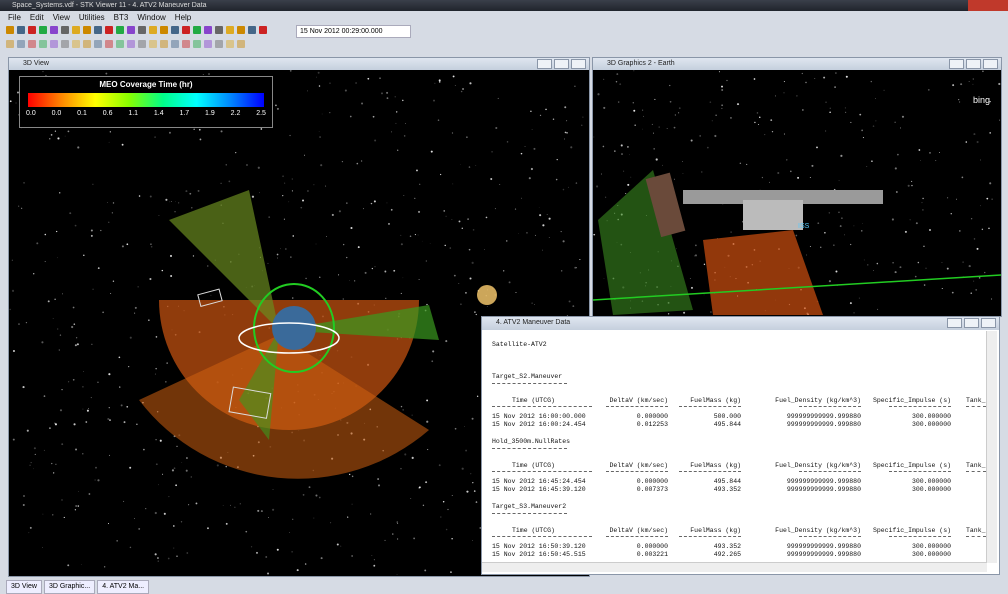 The width and height of the screenshot is (1008, 594). What do you see at coordinates (151, 17) in the screenshot?
I see `menu-item: Window` at bounding box center [151, 17].